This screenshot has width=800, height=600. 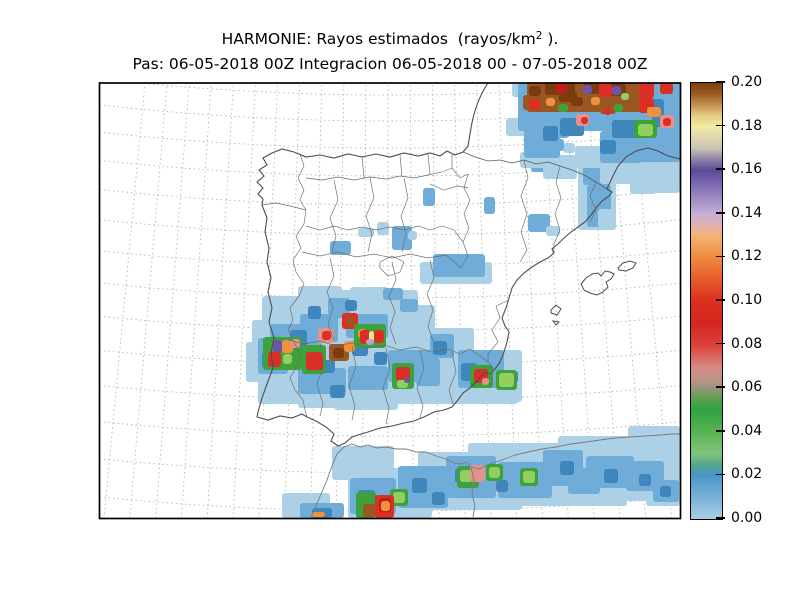 What do you see at coordinates (747, 518) in the screenshot?
I see `colorbar-tick-label: 0.00` at bounding box center [747, 518].